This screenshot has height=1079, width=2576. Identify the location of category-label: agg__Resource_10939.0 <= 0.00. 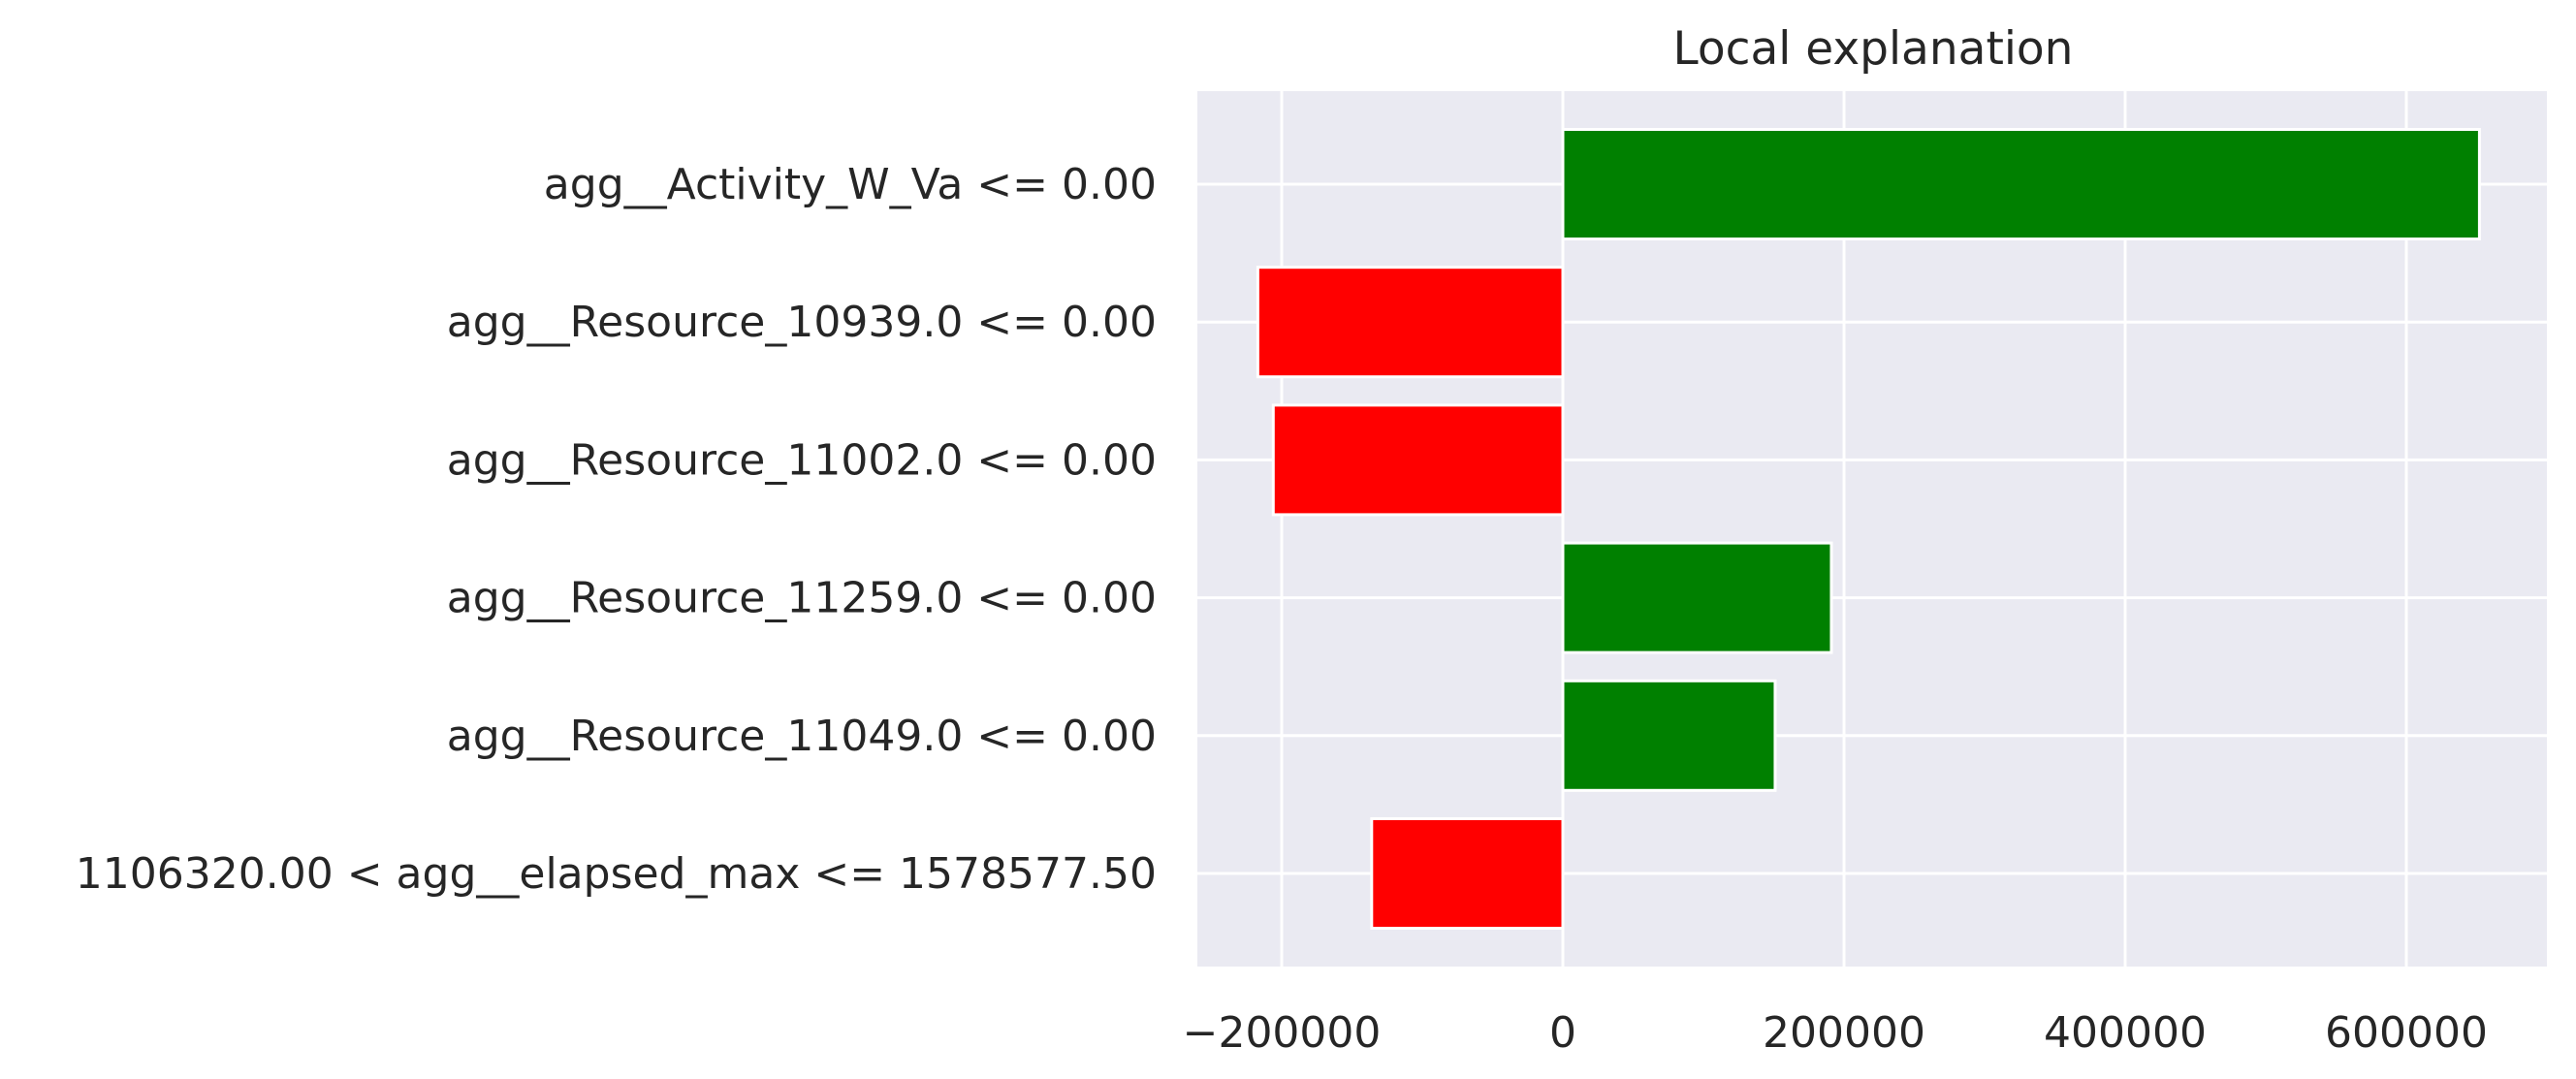
(802, 323).